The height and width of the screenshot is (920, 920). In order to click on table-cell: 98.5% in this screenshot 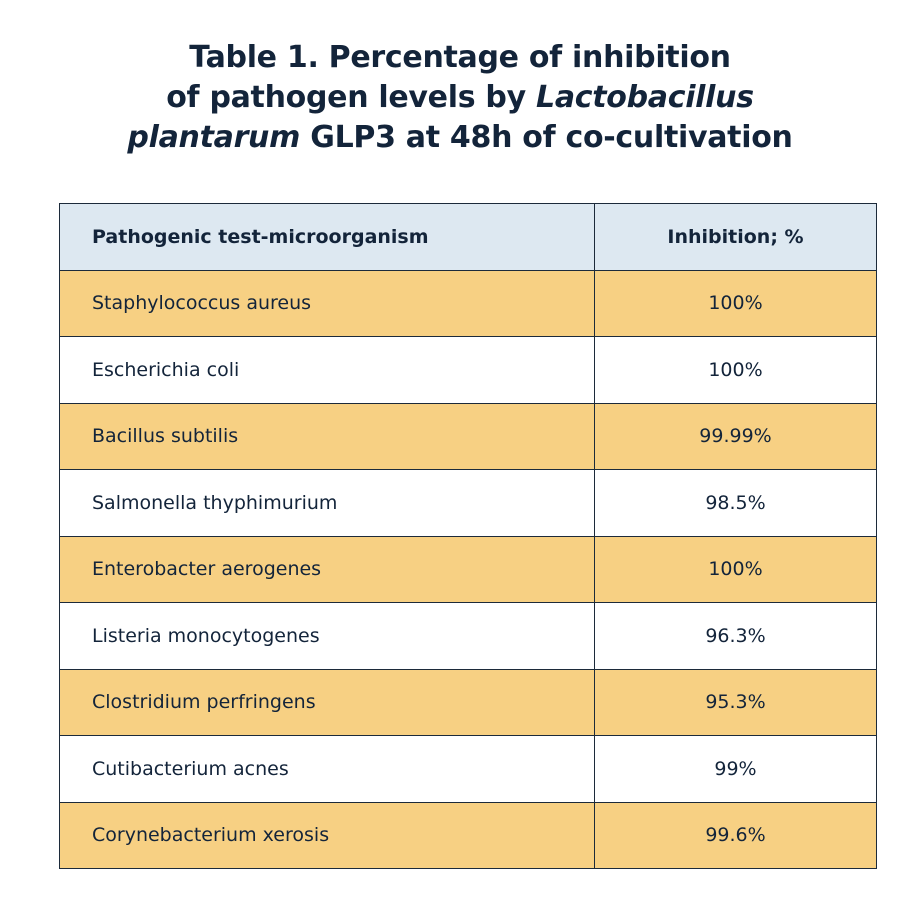, I will do `click(735, 503)`.